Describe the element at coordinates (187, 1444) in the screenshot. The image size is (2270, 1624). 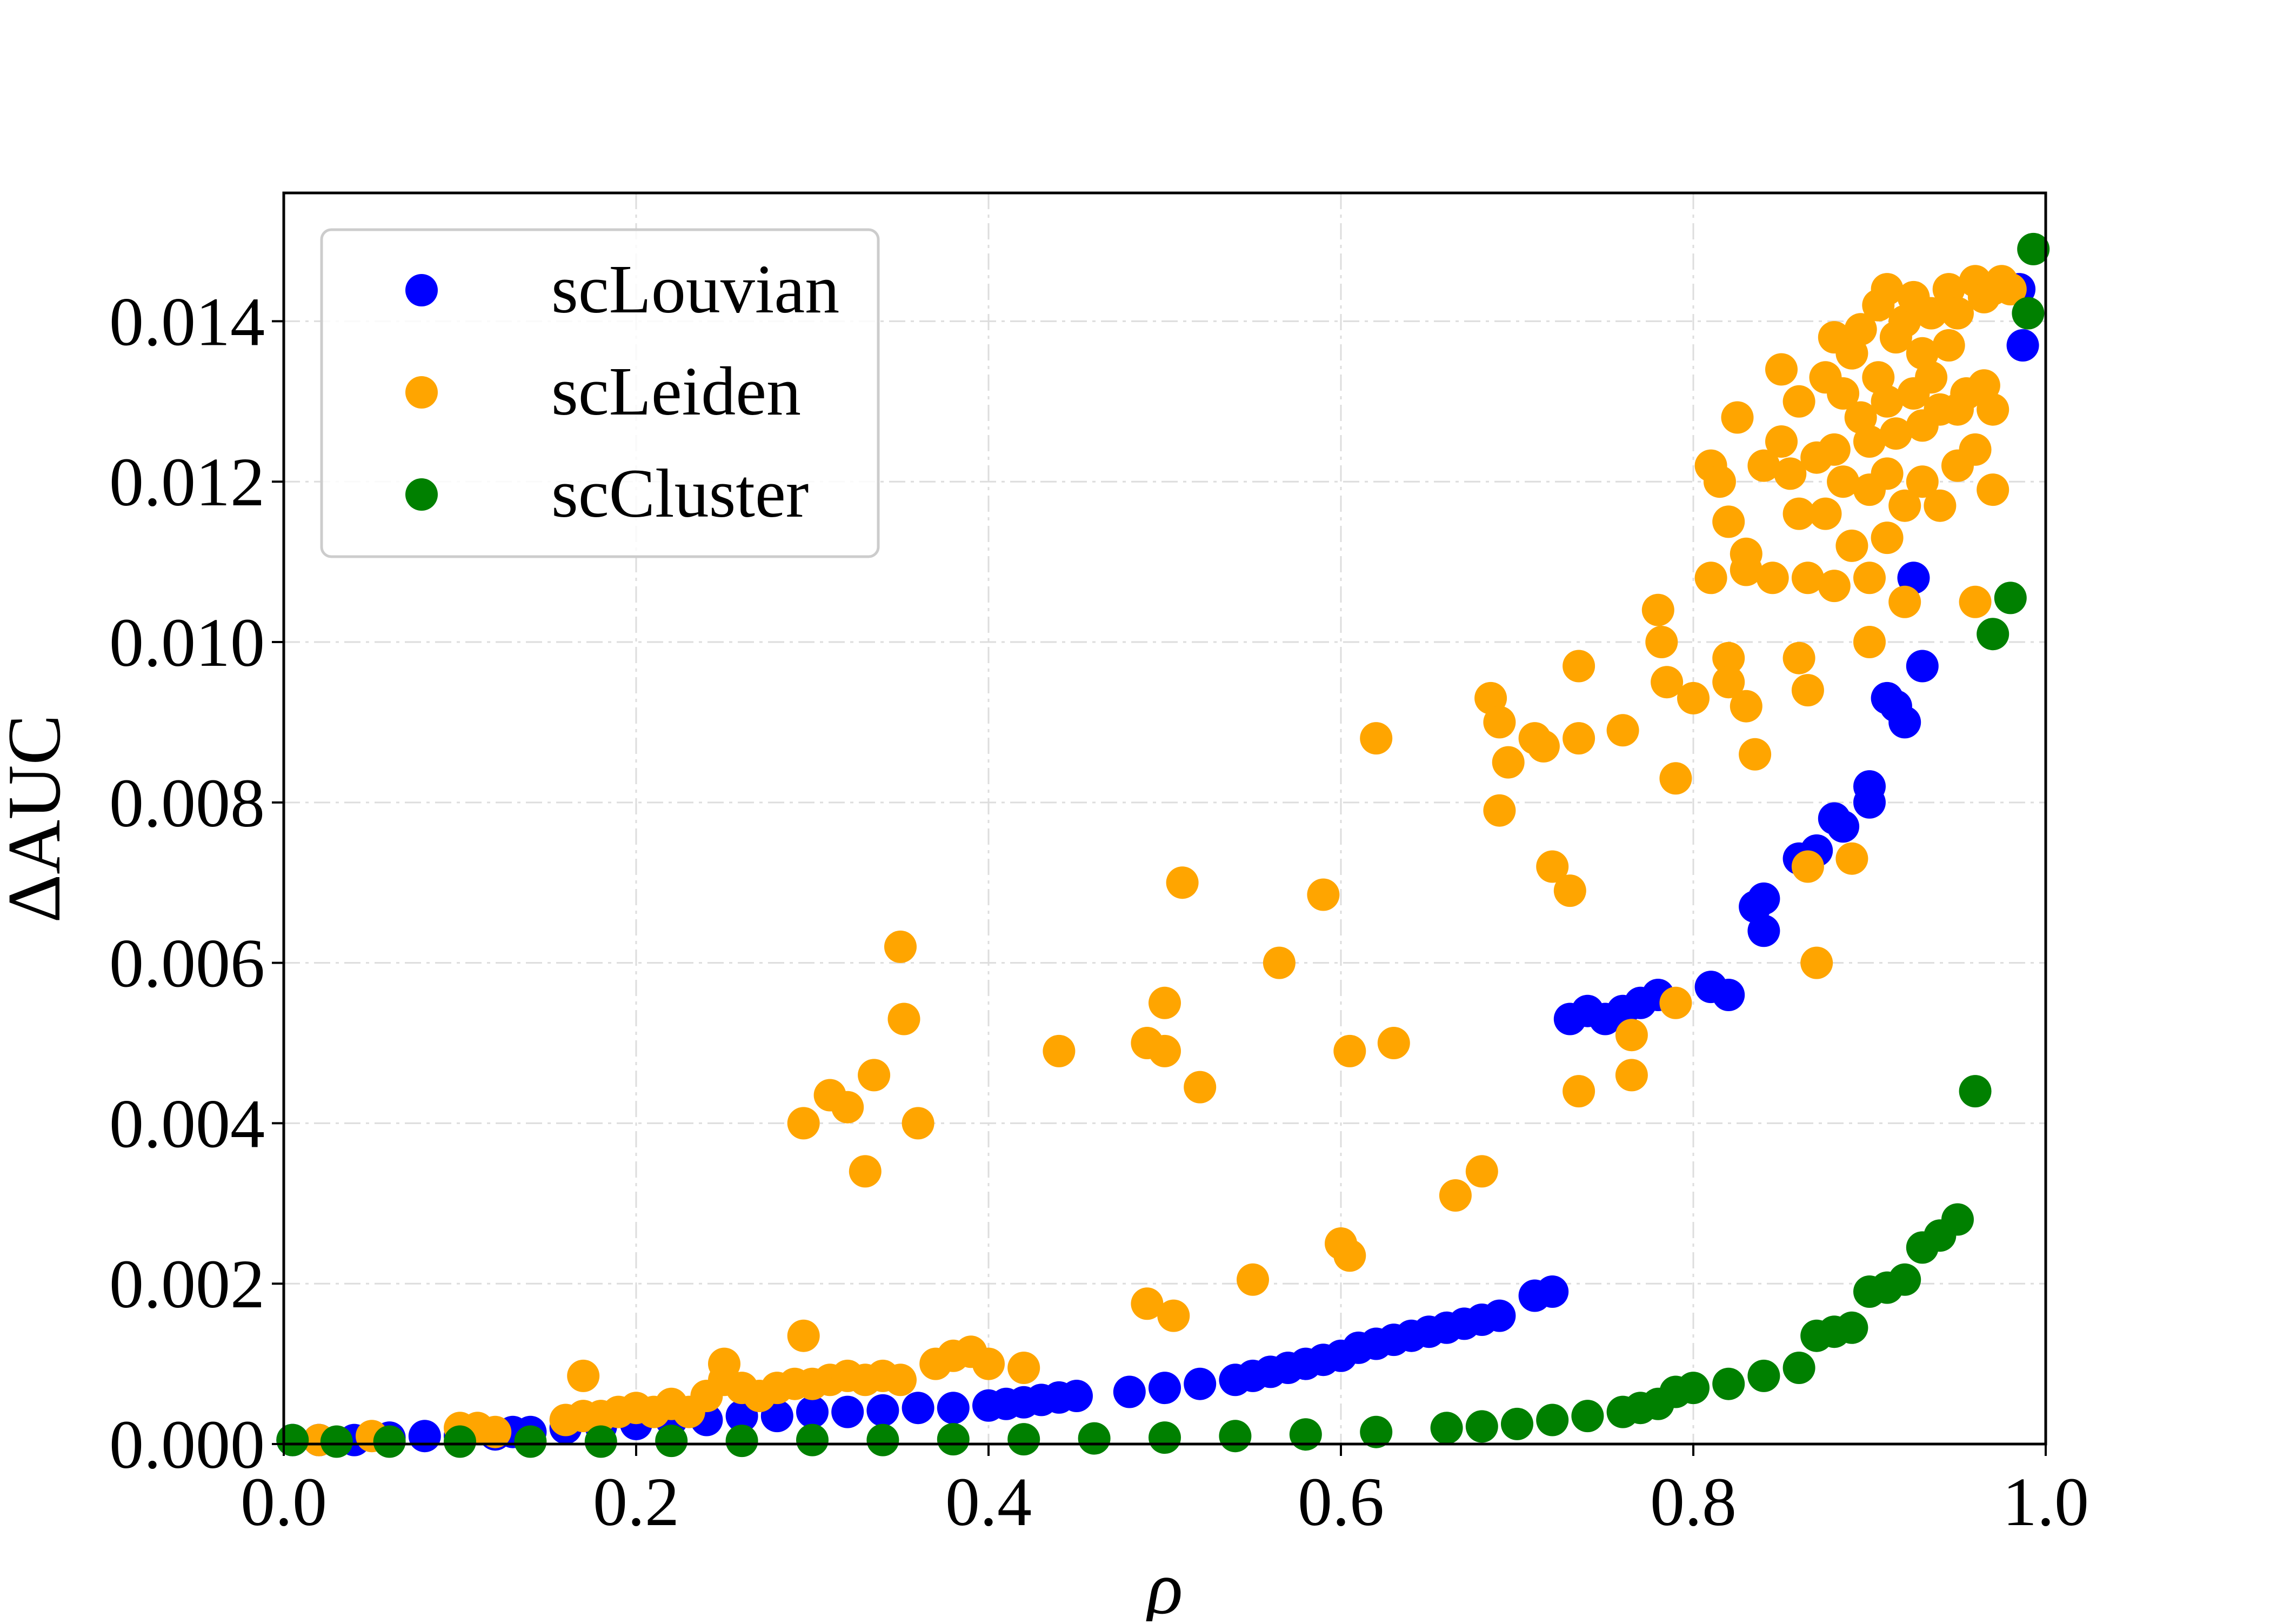
I see `y-tick-label: 0.000` at that location.